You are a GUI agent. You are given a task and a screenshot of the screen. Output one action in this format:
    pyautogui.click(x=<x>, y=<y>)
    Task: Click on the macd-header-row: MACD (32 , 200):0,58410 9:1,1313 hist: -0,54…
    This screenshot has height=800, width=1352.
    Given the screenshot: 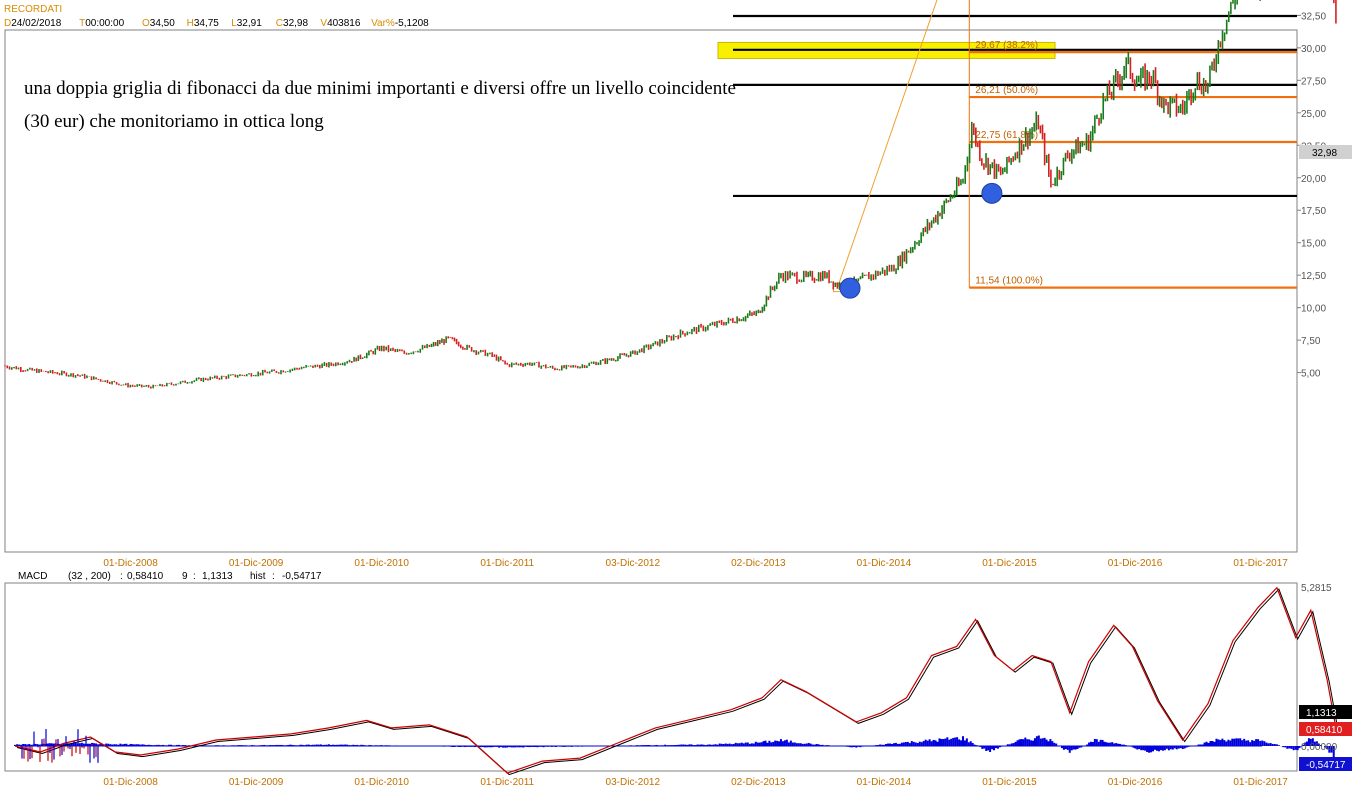 What is the action you would take?
    pyautogui.click(x=170, y=576)
    